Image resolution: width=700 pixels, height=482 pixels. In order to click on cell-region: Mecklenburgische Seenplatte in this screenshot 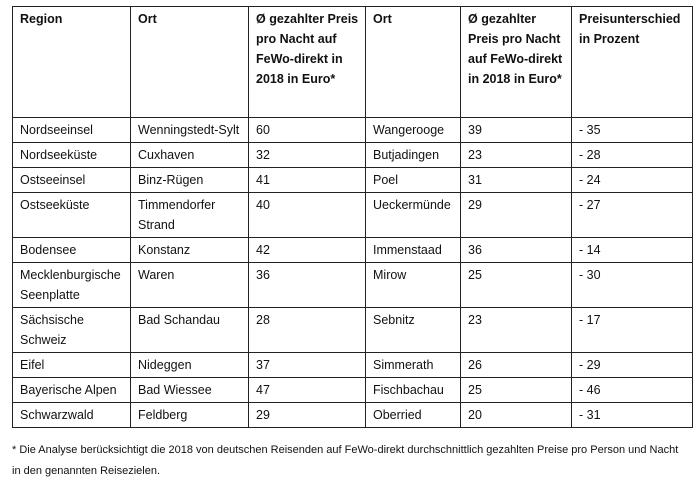, I will do `click(71, 285)`.